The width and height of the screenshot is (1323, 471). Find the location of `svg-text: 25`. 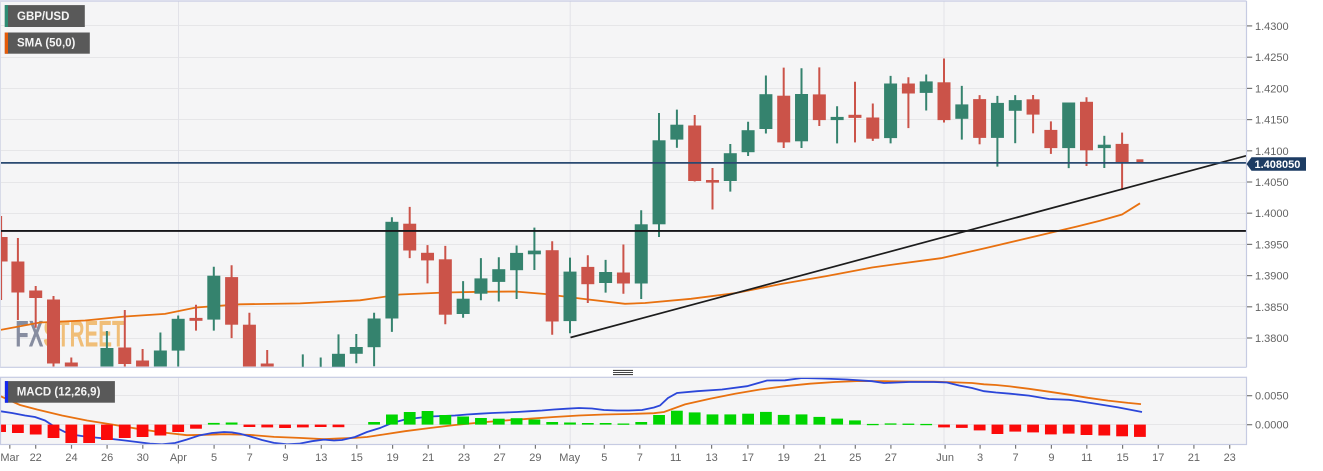

svg-text: 25 is located at coordinates (855, 458).